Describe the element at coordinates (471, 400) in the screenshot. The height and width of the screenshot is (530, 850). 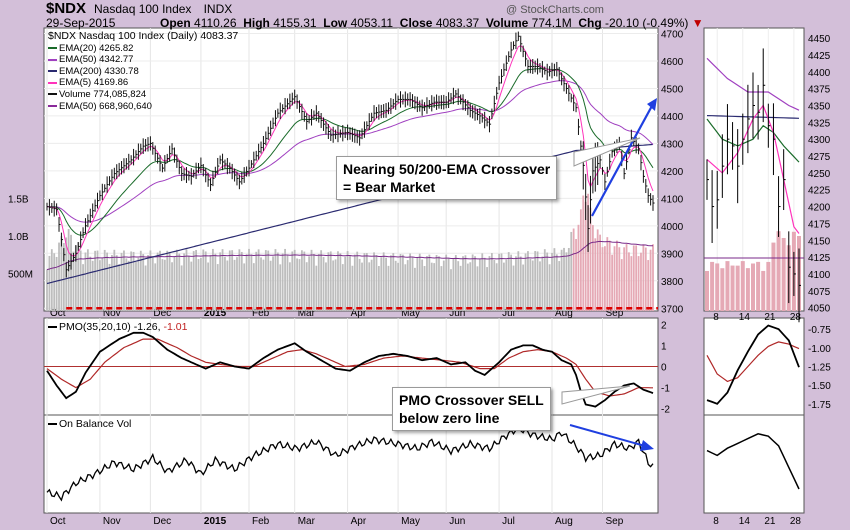
I see `callout-line: PMO Crossover SELL` at that location.